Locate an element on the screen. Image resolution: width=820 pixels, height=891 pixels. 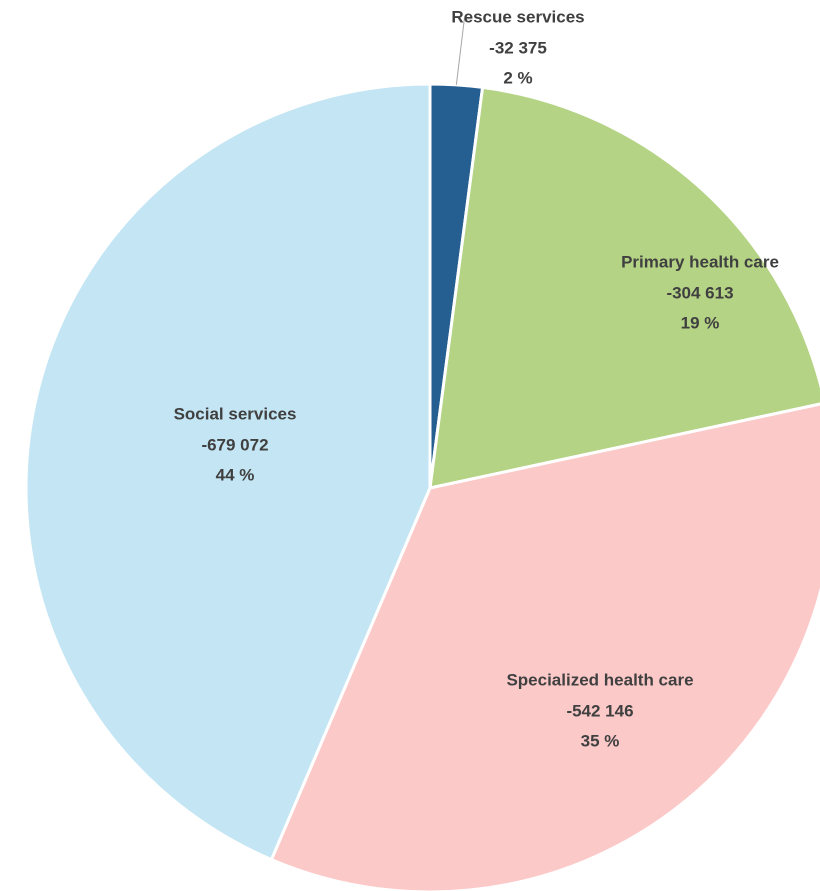
slice-value: -32 375 is located at coordinates (518, 47).